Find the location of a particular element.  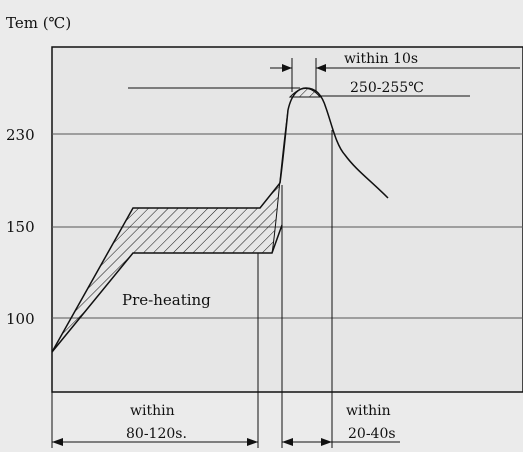

peak-time-label: within 10s is located at coordinates (381, 59).